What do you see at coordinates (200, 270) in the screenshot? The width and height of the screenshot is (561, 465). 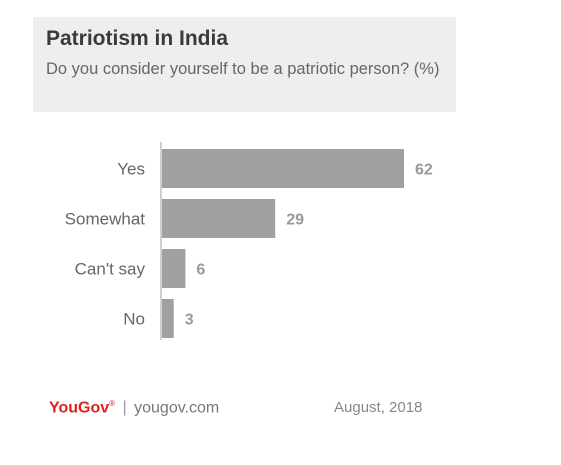 I see `data-label: 6` at bounding box center [200, 270].